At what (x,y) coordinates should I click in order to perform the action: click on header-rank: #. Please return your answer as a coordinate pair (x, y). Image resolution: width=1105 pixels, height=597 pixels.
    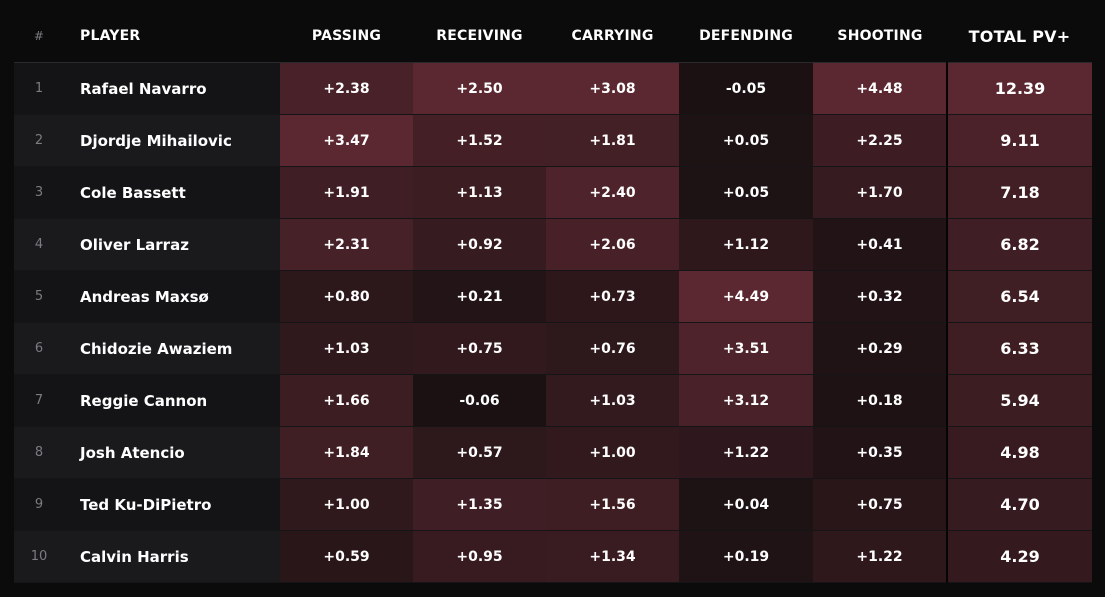
    Looking at the image, I should click on (39, 36).